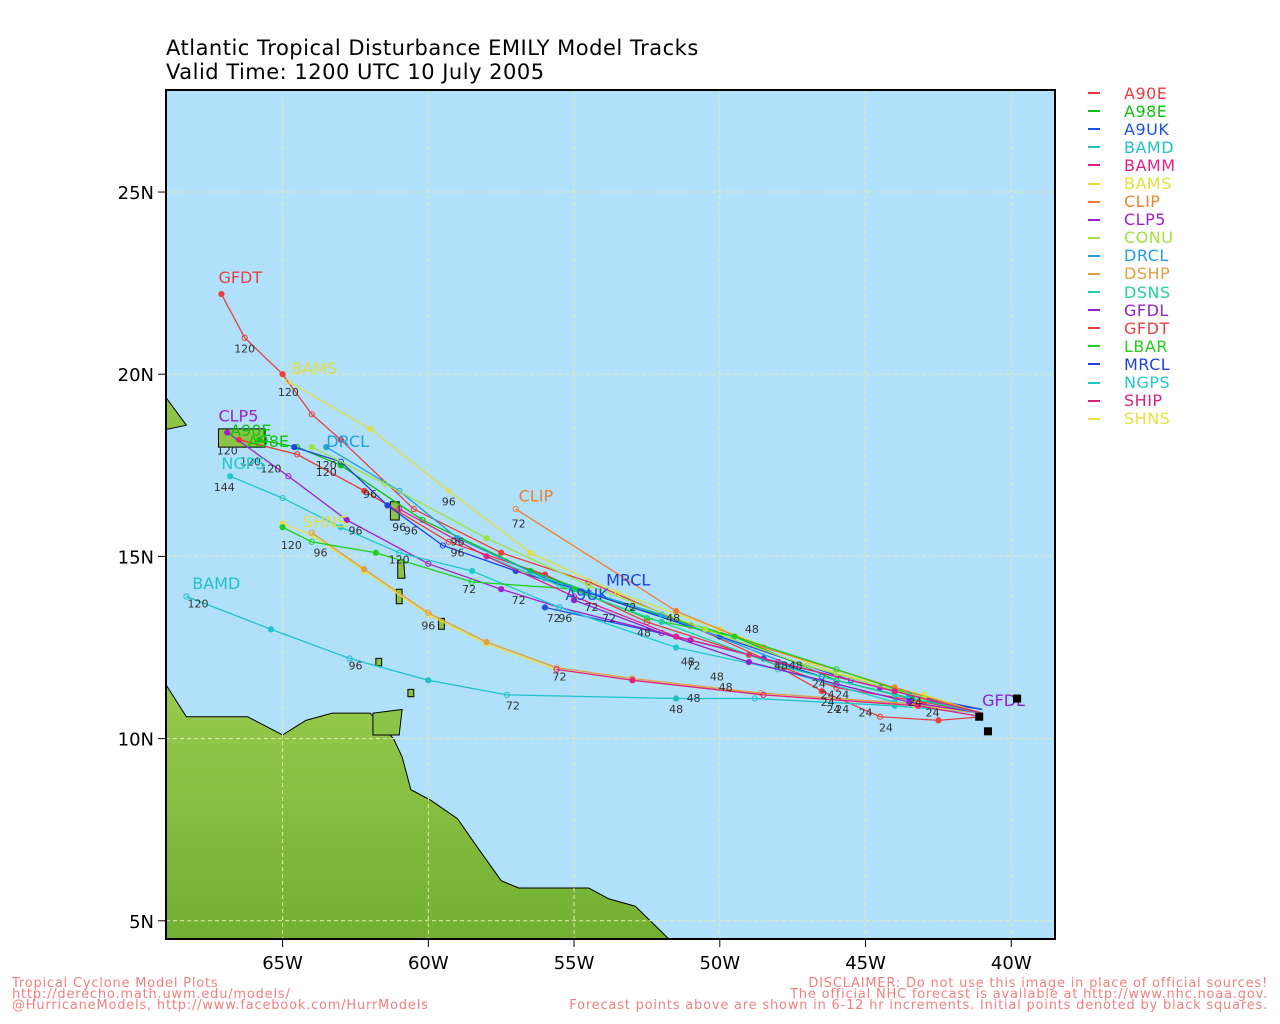 Image resolution: width=1280 pixels, height=1024 pixels. What do you see at coordinates (1132, 111) in the screenshot?
I see `legend-item-a98e: A98E` at bounding box center [1132, 111].